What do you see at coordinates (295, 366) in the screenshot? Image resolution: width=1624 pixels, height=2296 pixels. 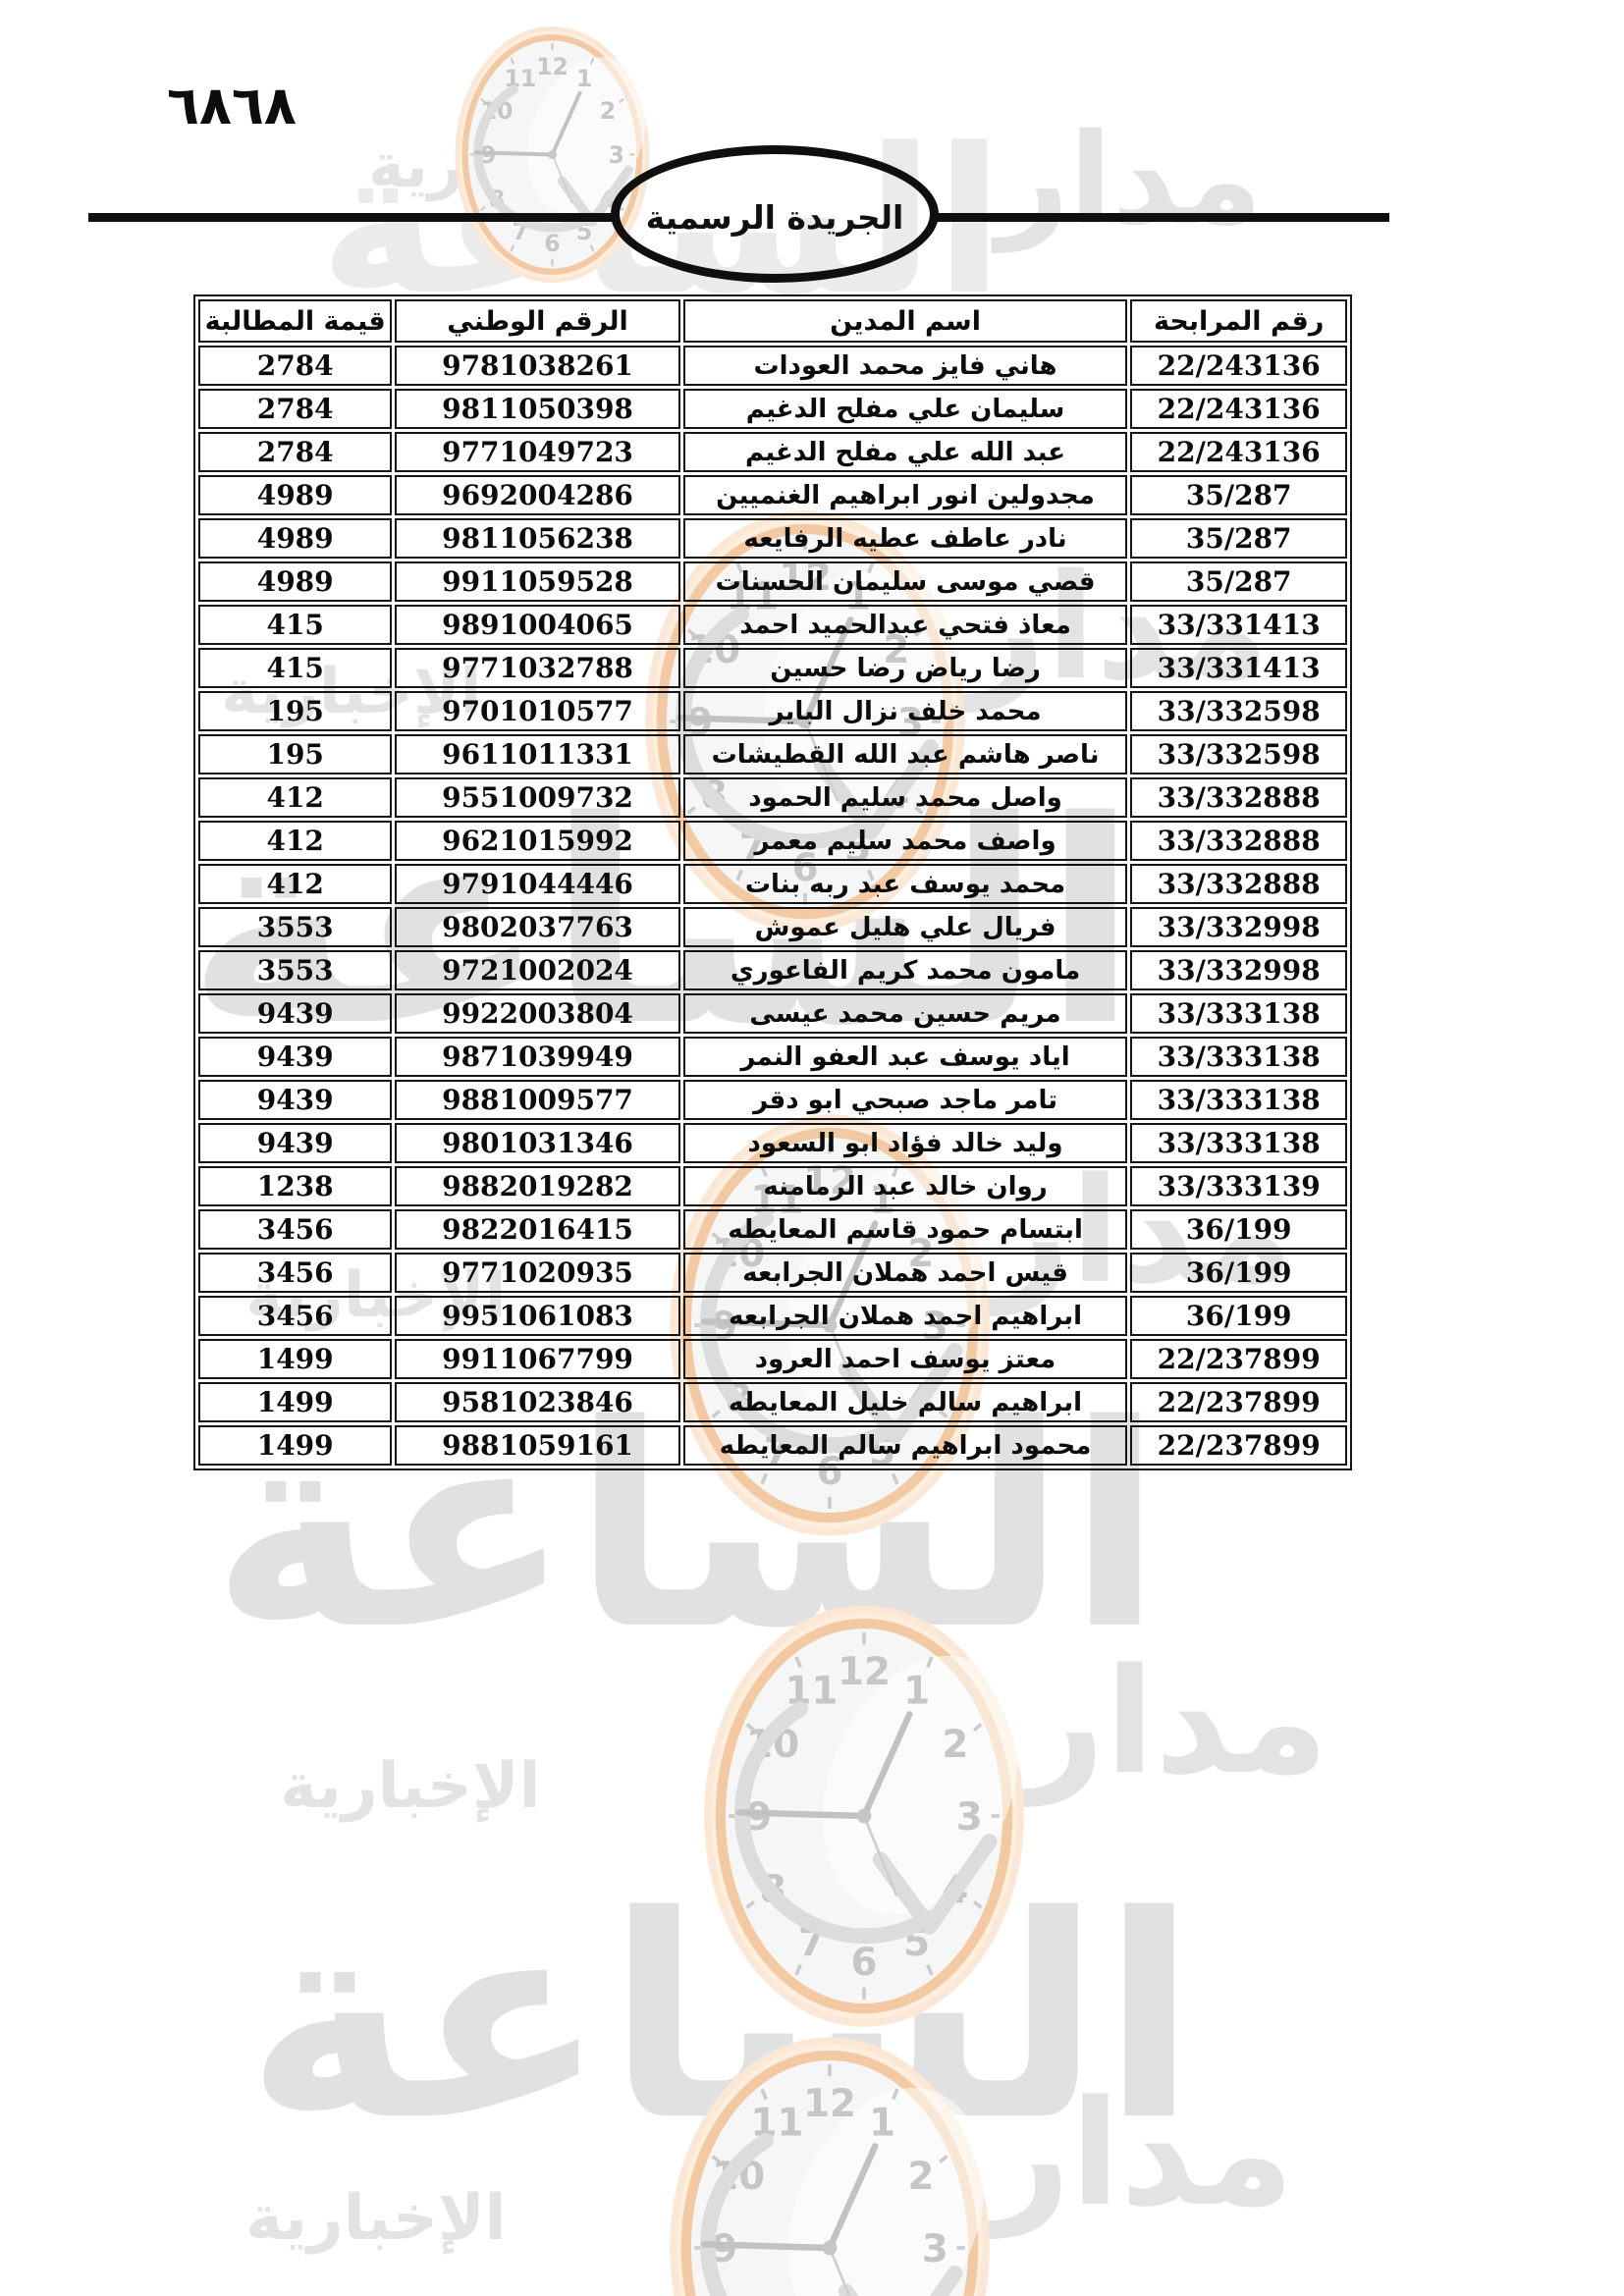 I see `claim-value-cell: 2784` at bounding box center [295, 366].